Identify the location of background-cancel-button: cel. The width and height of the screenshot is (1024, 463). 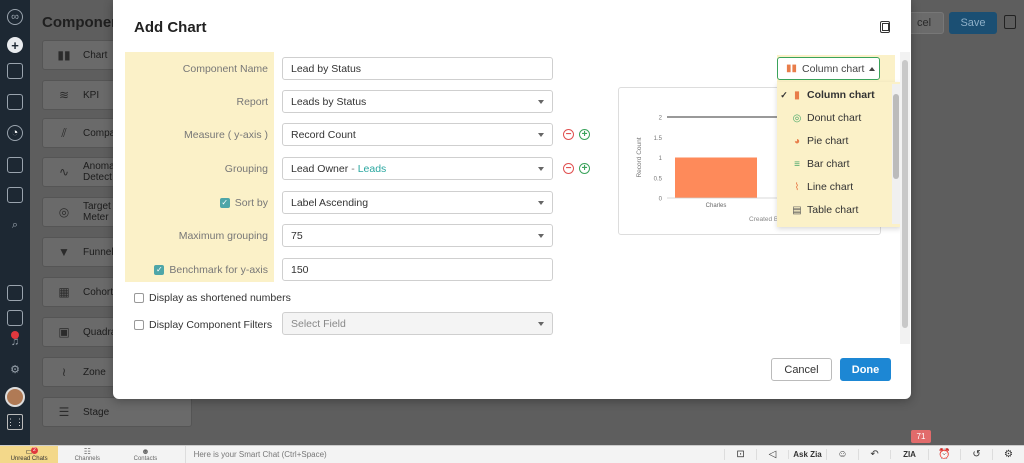
(924, 23).